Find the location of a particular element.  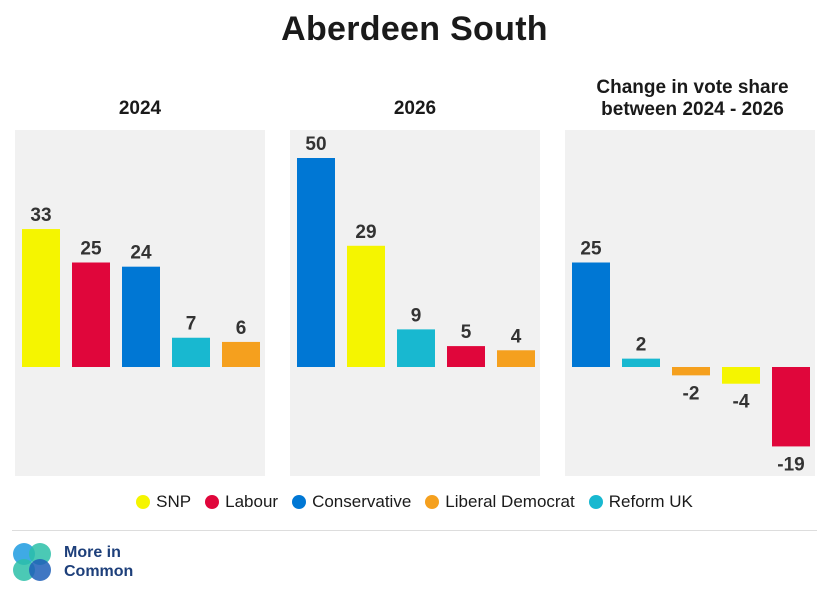

data-label-snp-panel-1: 33 is located at coordinates (40, 215).